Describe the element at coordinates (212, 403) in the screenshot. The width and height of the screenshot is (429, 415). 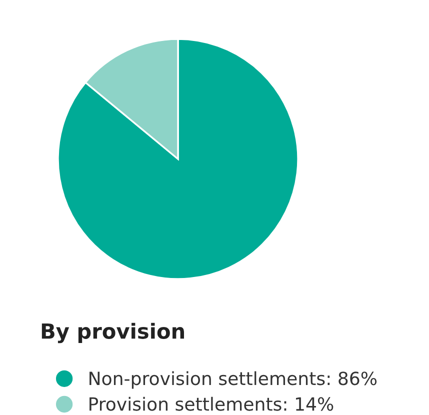
I see `legend-label: Provision settlements: 14%` at that location.